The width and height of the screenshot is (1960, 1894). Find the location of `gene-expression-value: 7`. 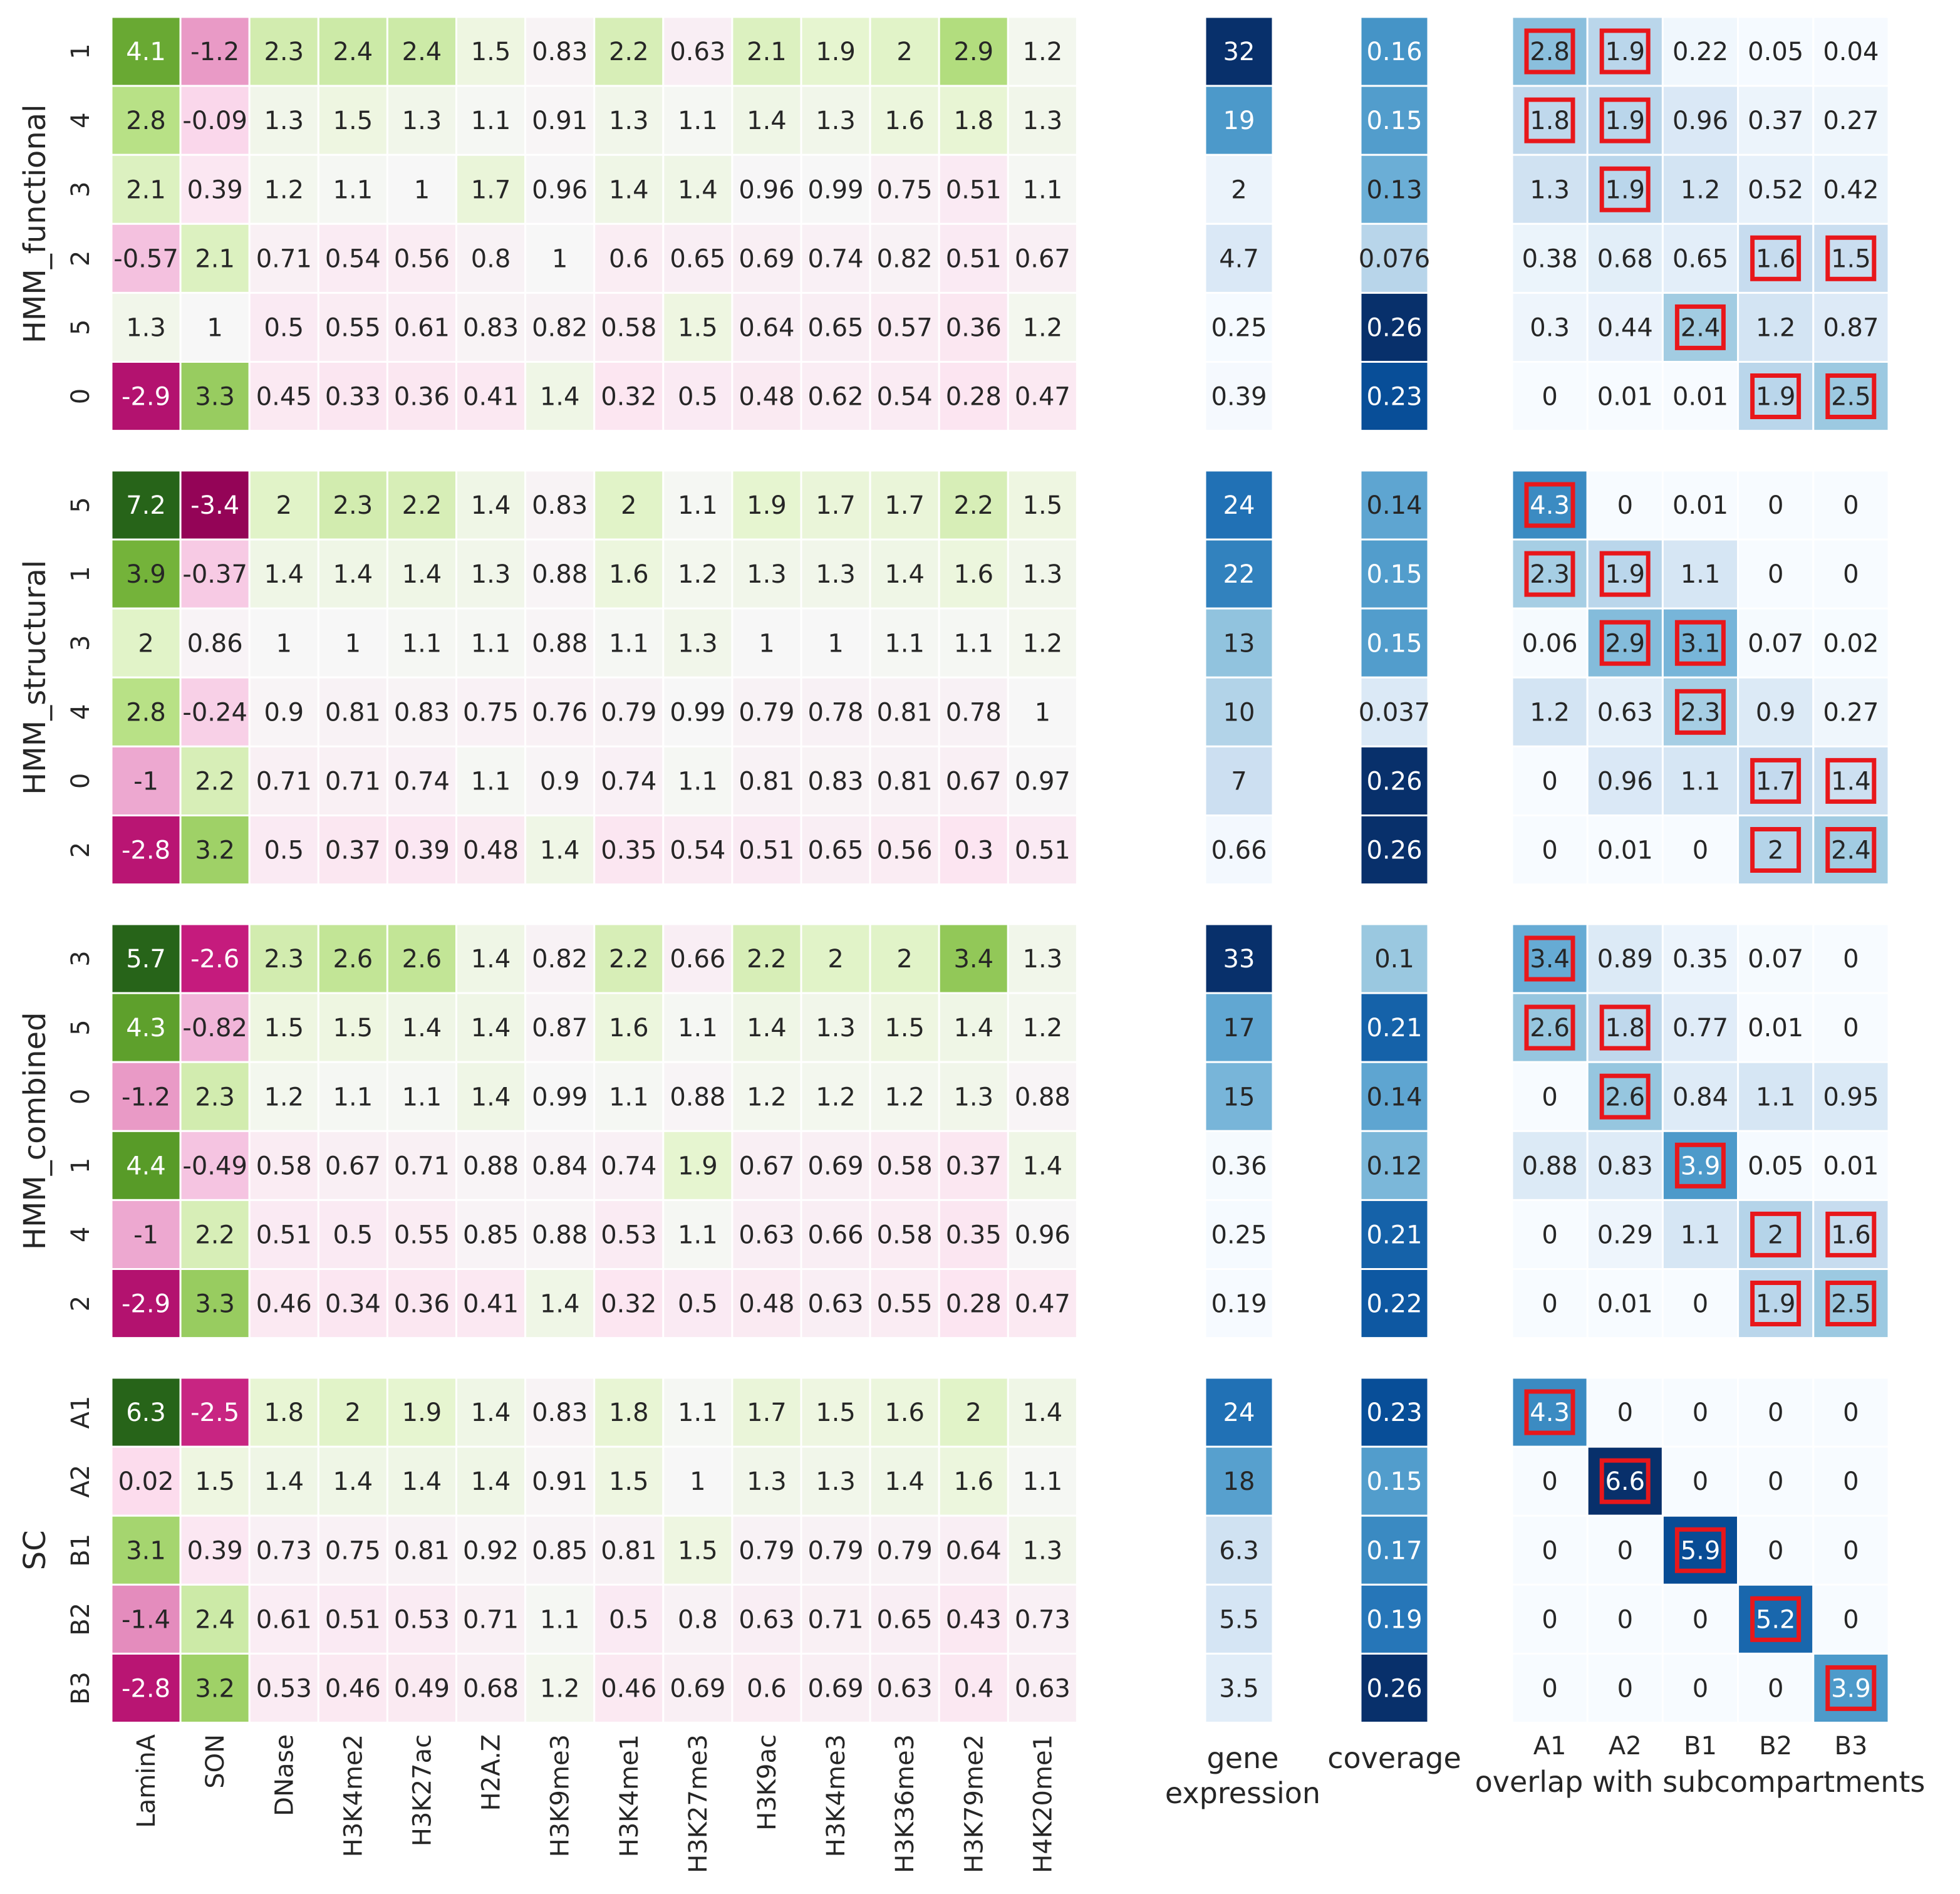

gene-expression-value: 7 is located at coordinates (1239, 782).